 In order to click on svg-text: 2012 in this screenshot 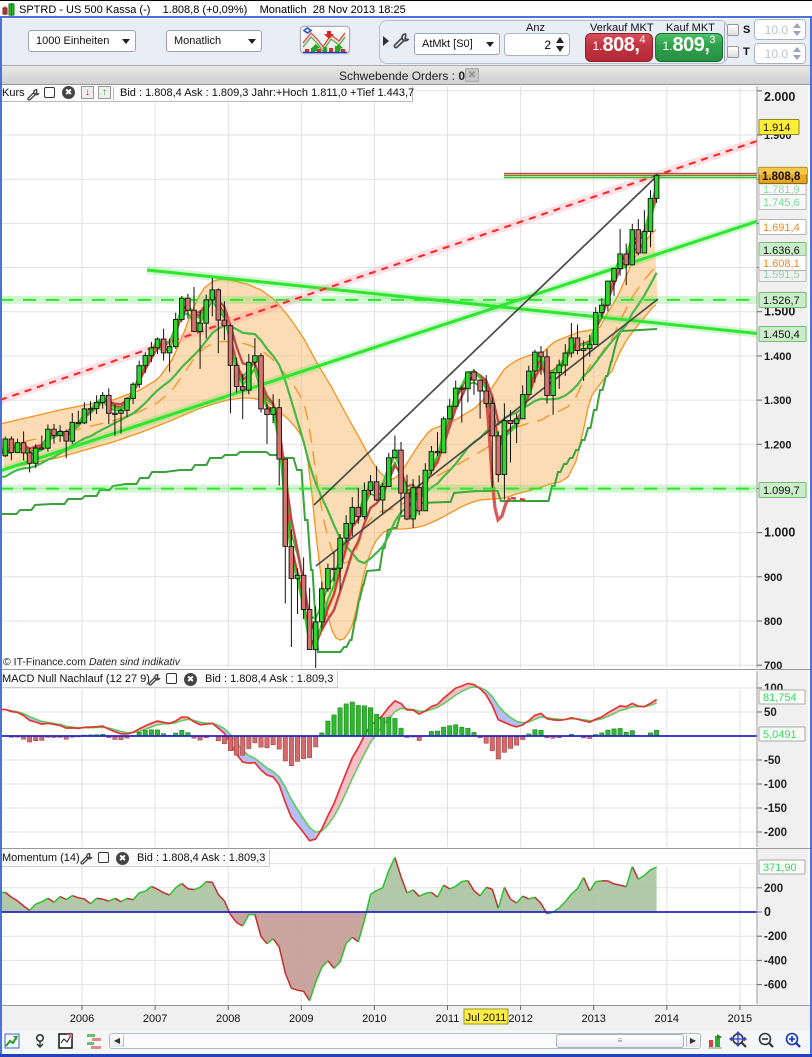, I will do `click(520, 1019)`.